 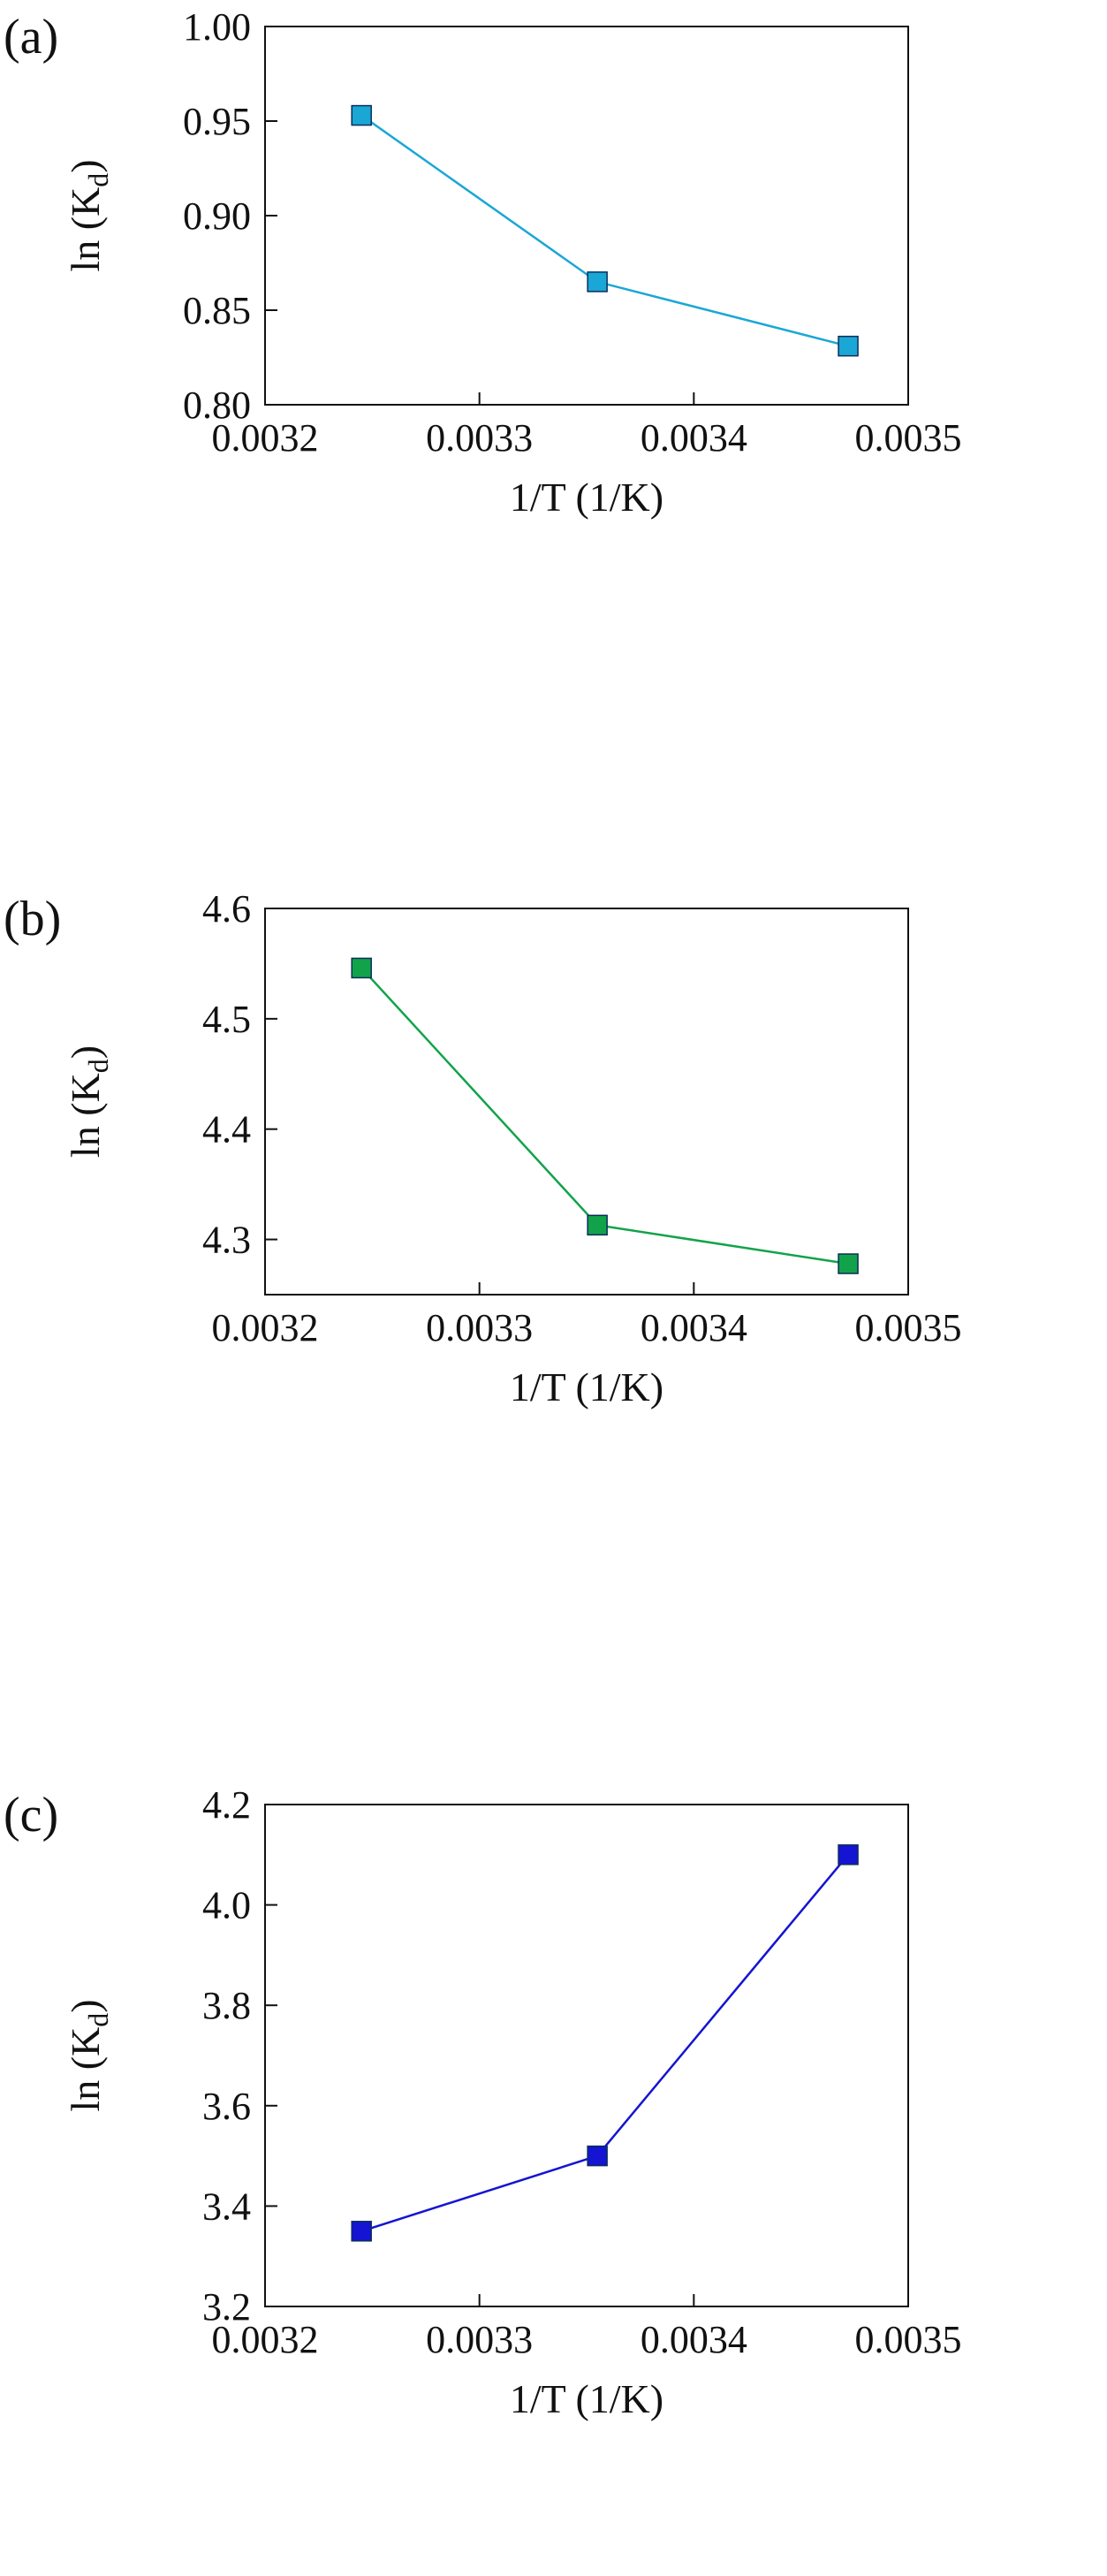 What do you see at coordinates (908, 1327) in the screenshot?
I see `chart-1-x-tick-label: 0.0035` at bounding box center [908, 1327].